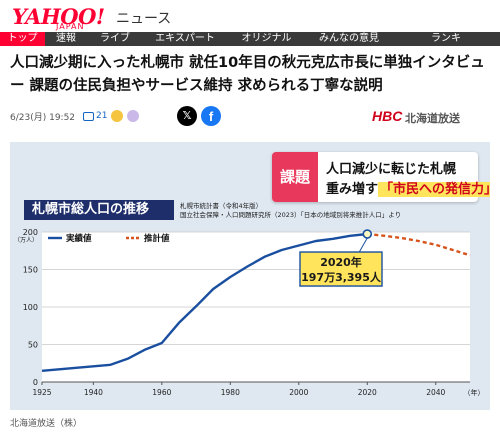 The height and width of the screenshot is (433, 500). I want to click on share-x-icon: 𝕏, so click(187, 116).